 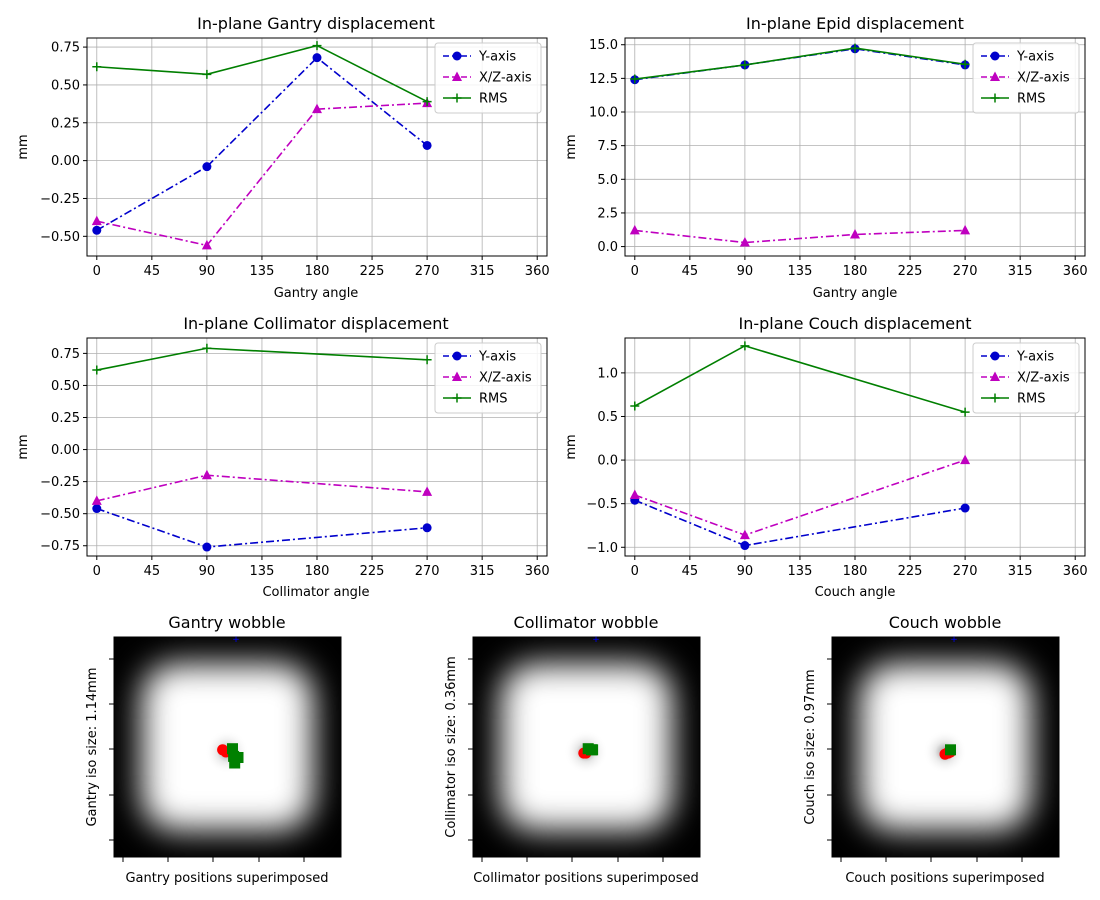 What do you see at coordinates (855, 23) in the screenshot?
I see `chart-title: In-plane Epid displacement` at bounding box center [855, 23].